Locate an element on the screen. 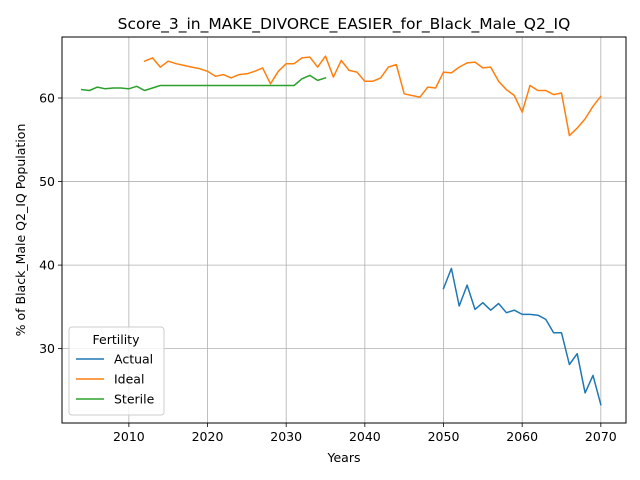 This screenshot has width=640, height=480. y-tick-label: 30 is located at coordinates (47, 348).